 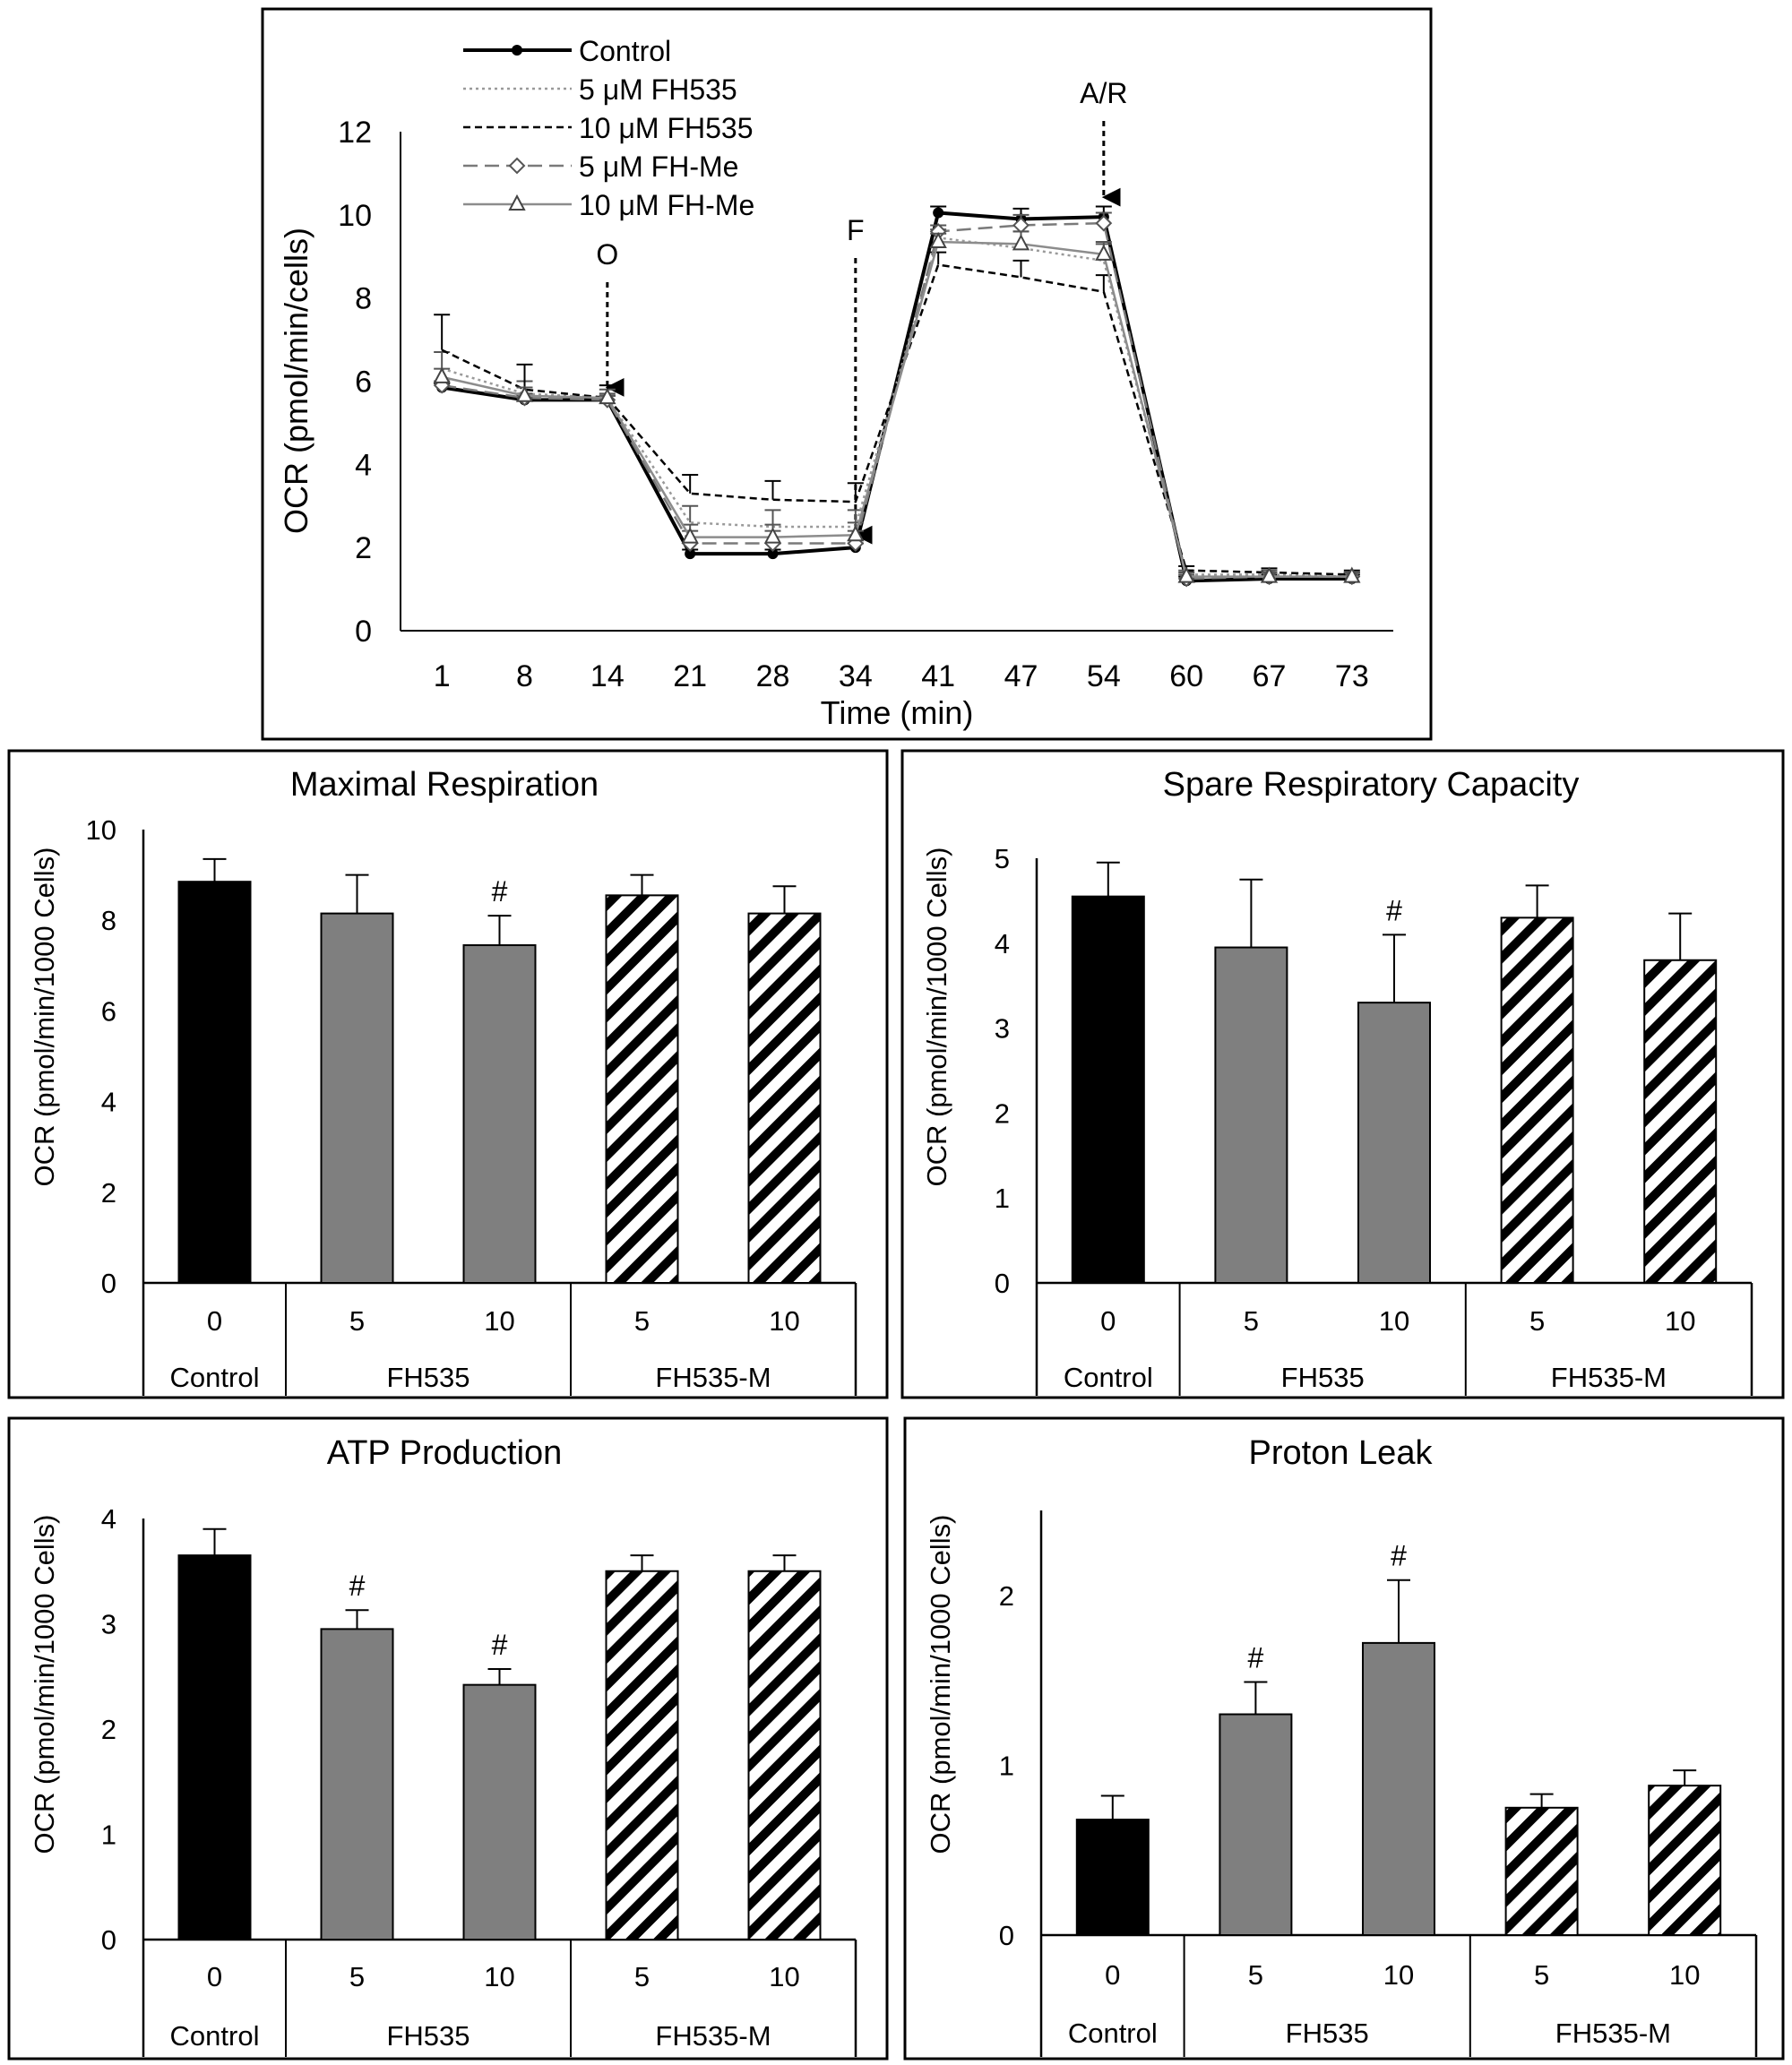 I want to click on annotation-label: F, so click(x=856, y=230).